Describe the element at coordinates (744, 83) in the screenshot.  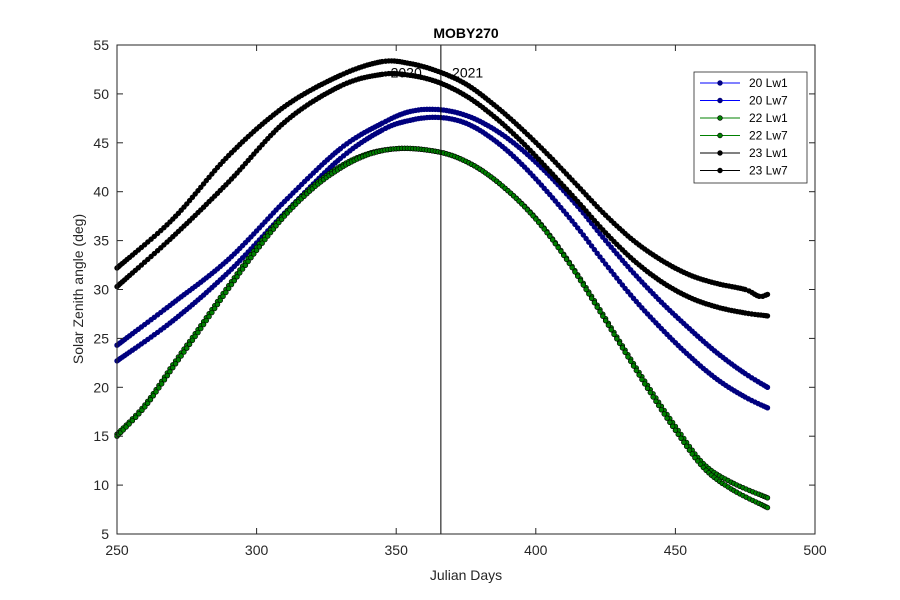
I see `legend-item: 20 Lw1` at that location.